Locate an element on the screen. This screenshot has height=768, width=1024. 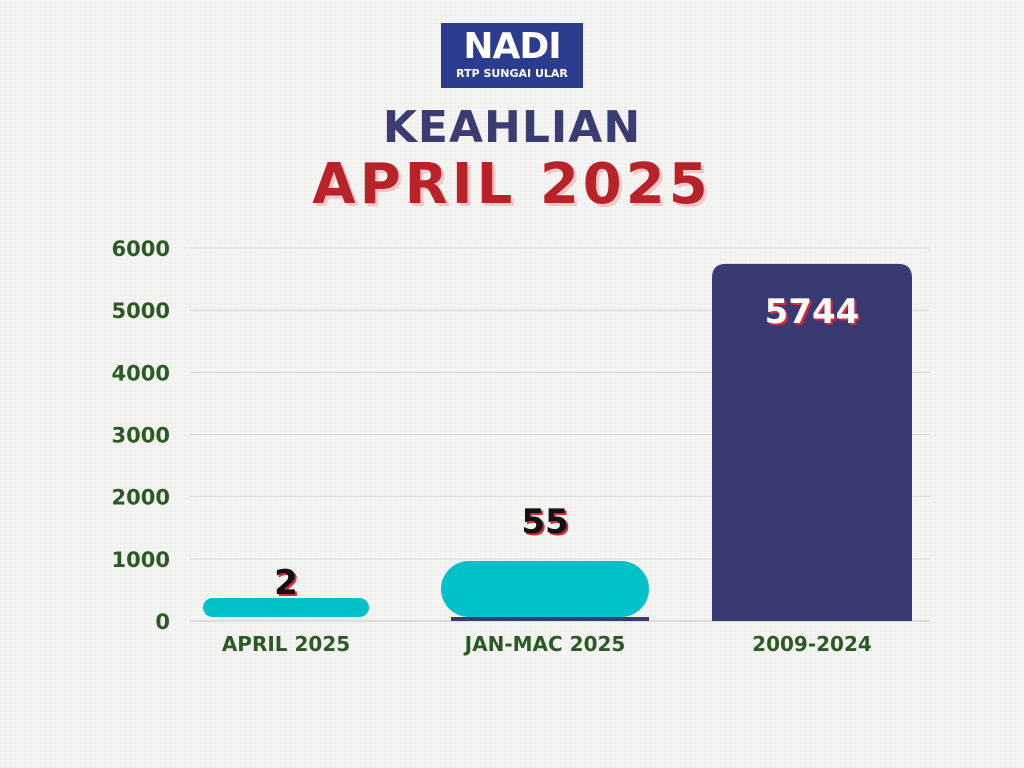
y-tick-label: 4000 is located at coordinates (141, 373).